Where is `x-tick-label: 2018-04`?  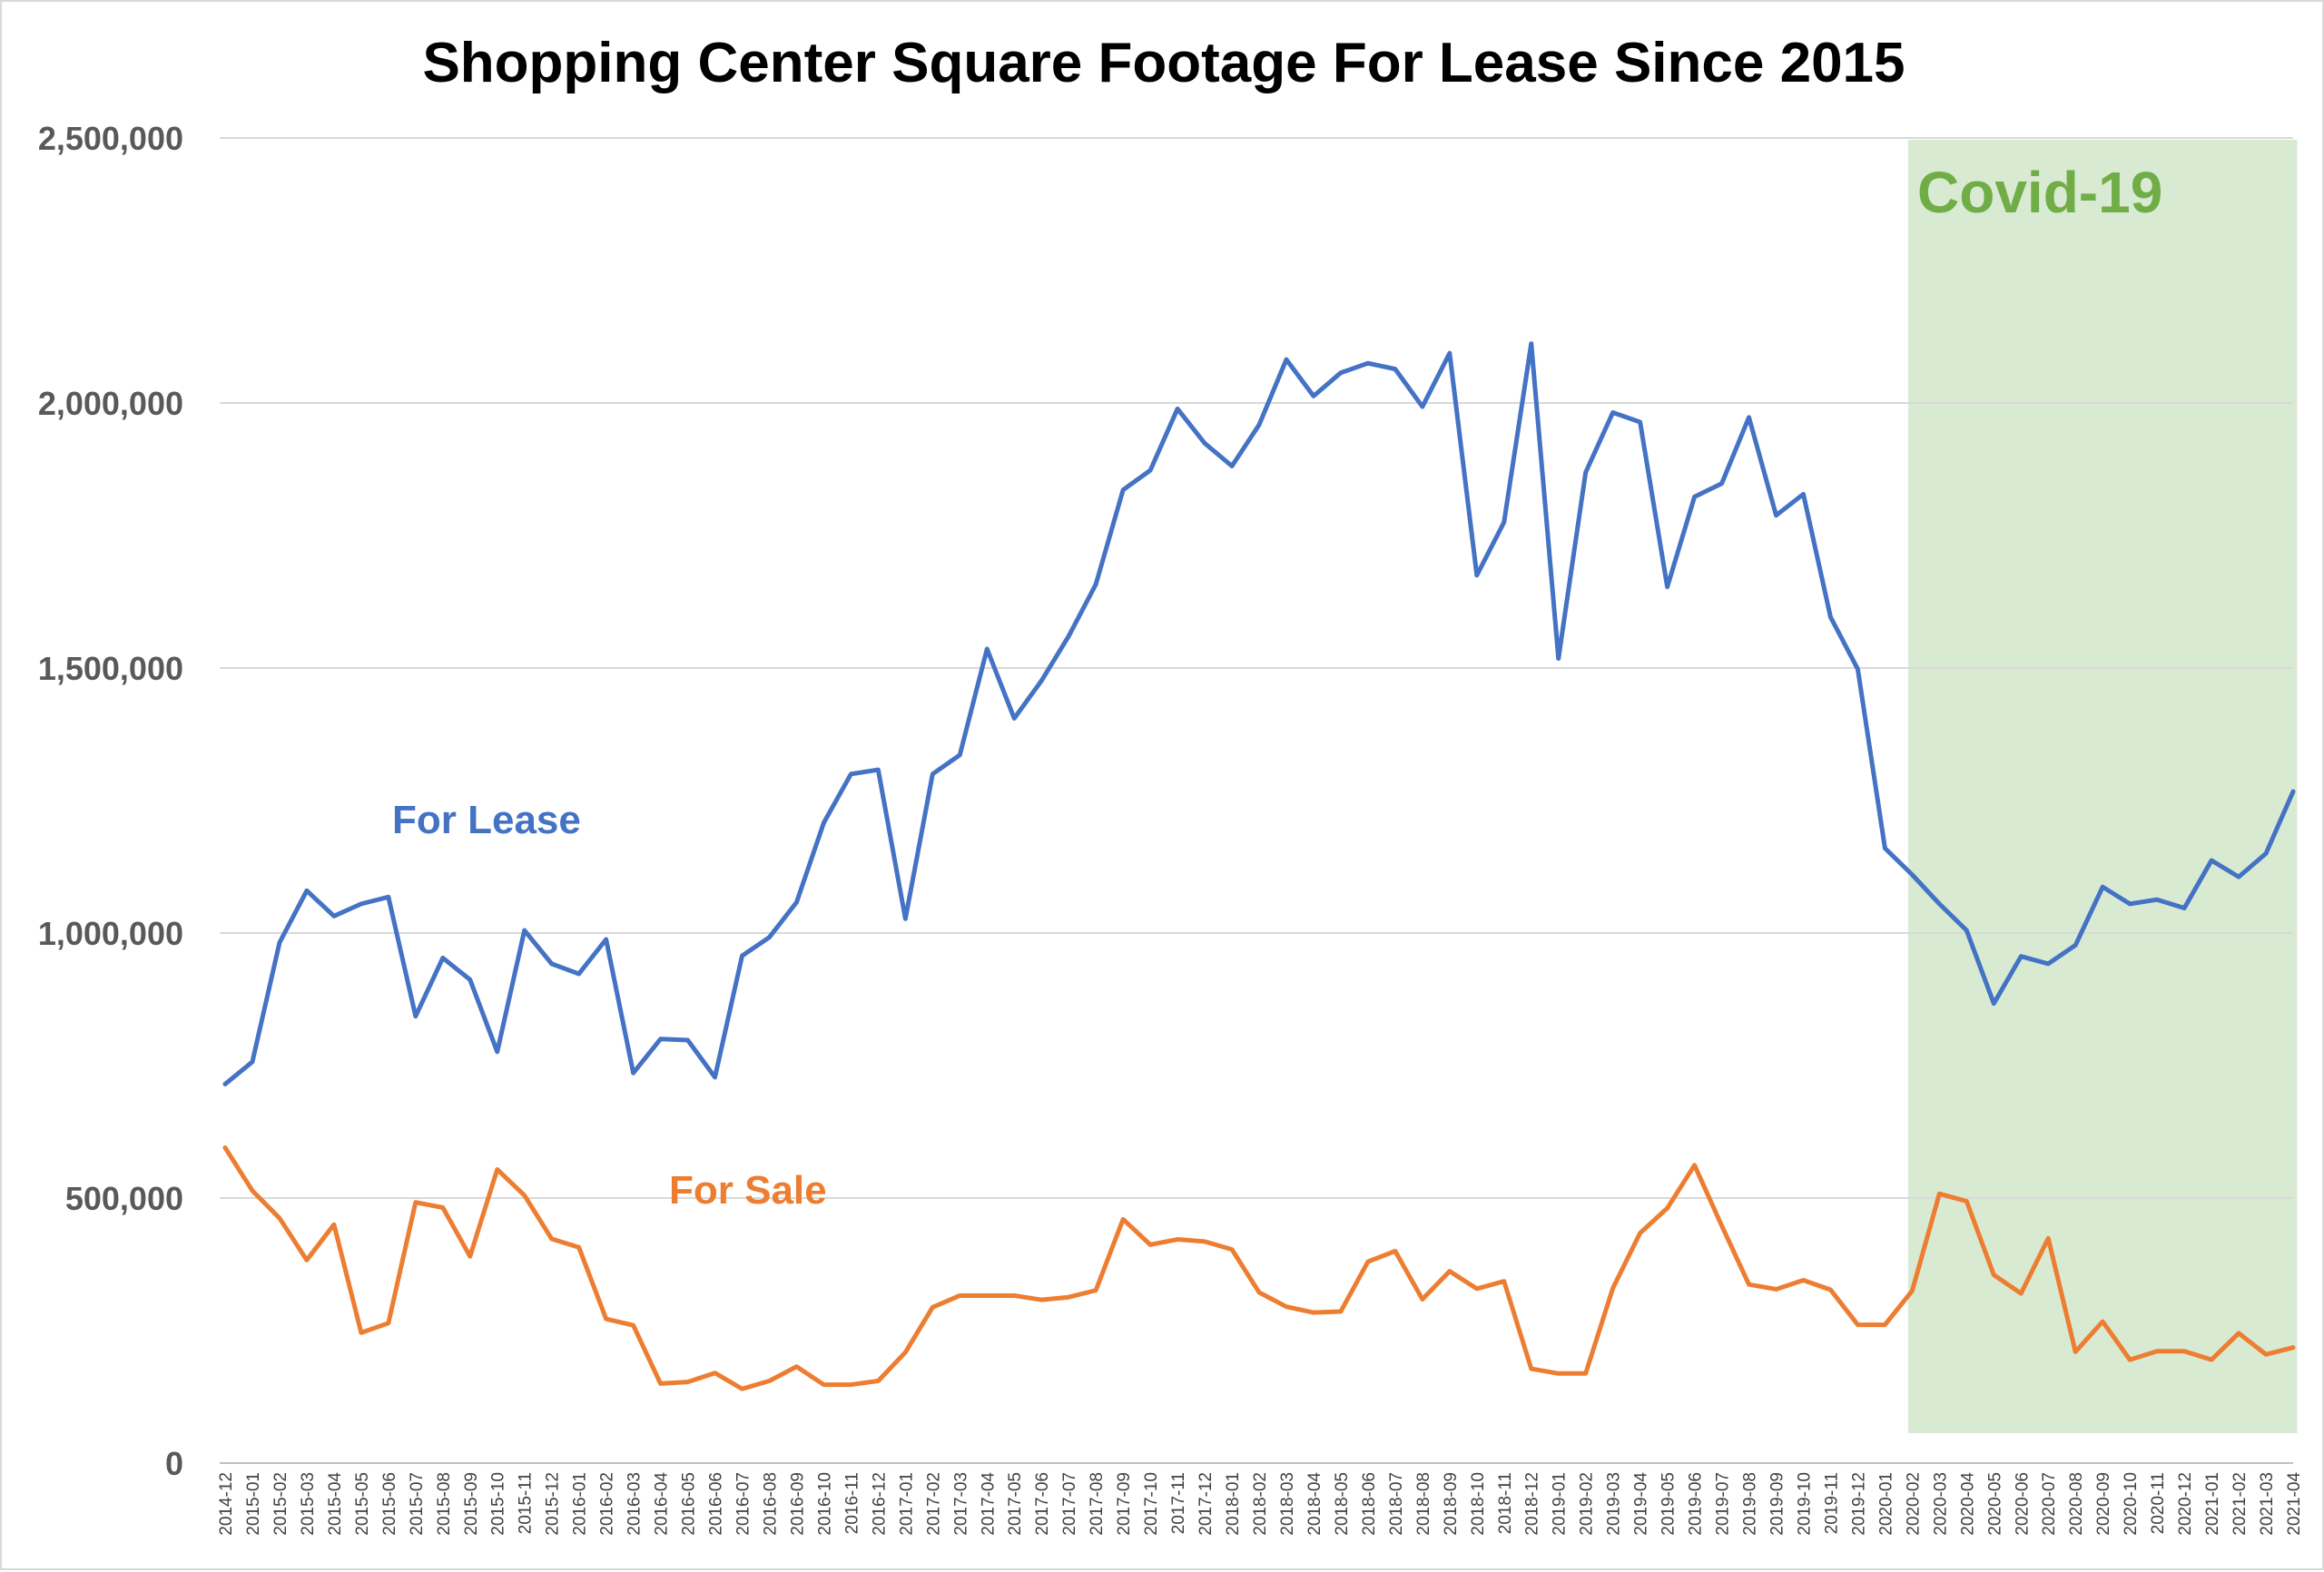
x-tick-label: 2018-04 is located at coordinates (1314, 1504).